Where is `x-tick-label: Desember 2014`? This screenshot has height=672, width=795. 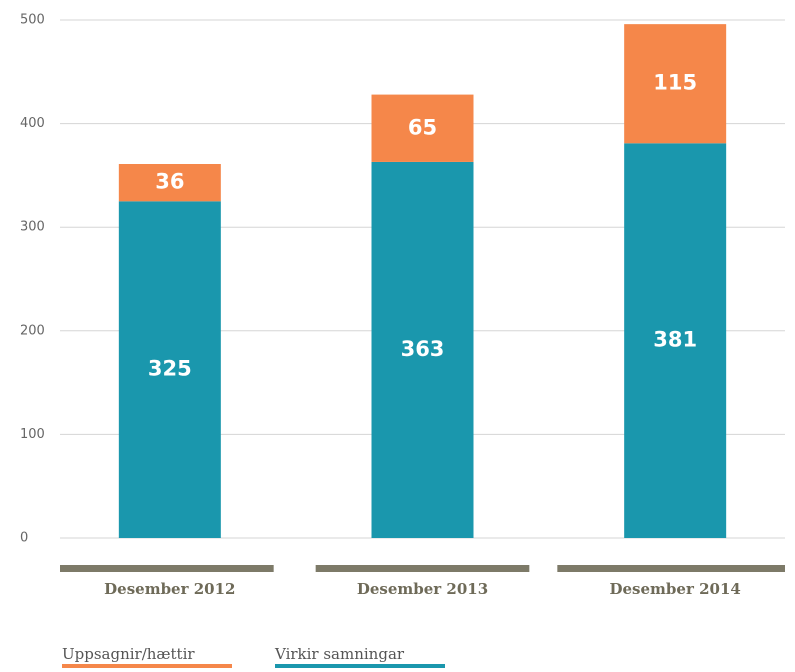
x-tick-label: Desember 2014 is located at coordinates (675, 589).